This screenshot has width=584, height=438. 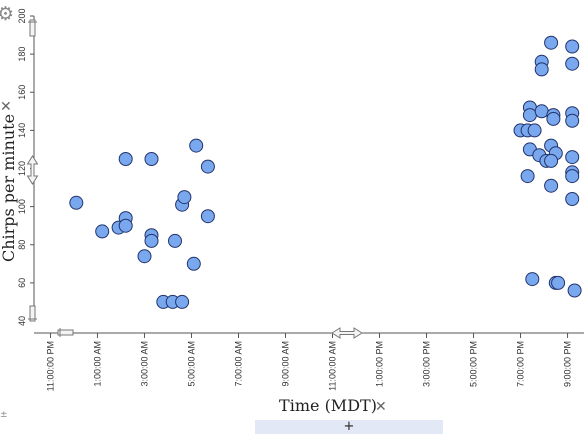 What do you see at coordinates (191, 364) in the screenshot?
I see `x-tick-label: 5:00:00 AM` at bounding box center [191, 364].